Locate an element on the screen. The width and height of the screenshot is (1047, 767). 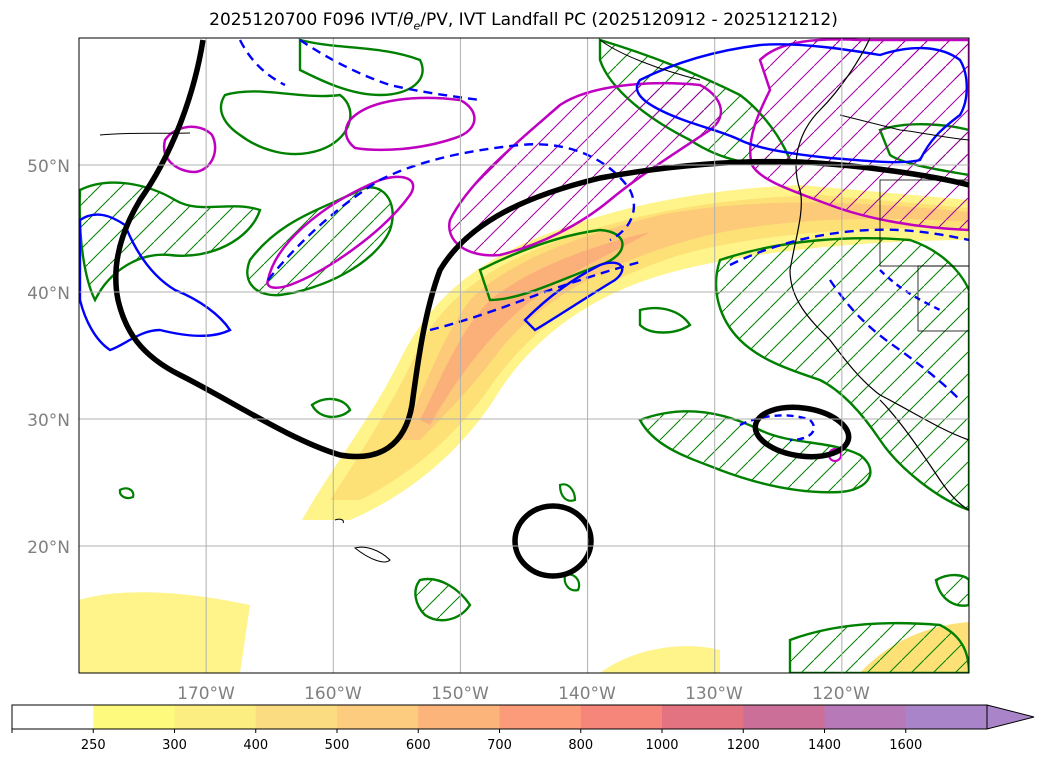
colorbar-tick-label: 800 is located at coordinates (580, 745).